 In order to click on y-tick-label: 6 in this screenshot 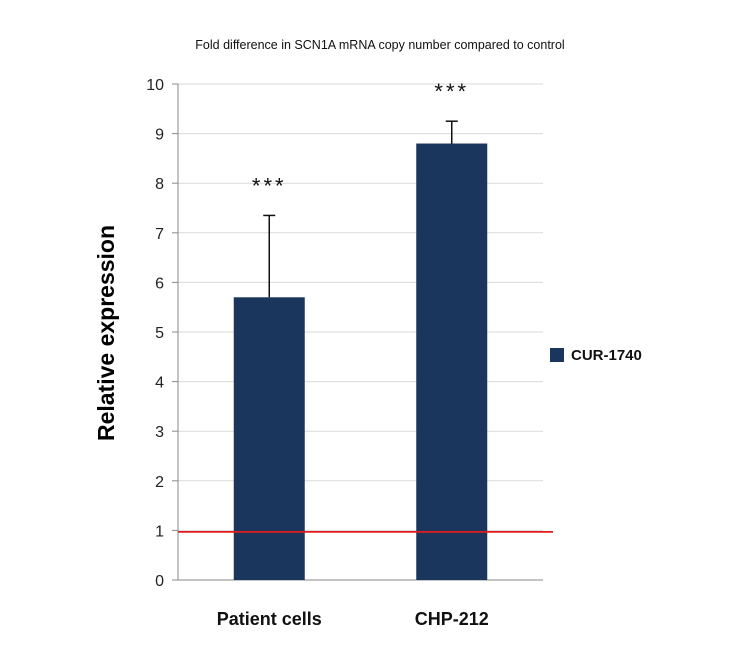, I will do `click(159, 283)`.